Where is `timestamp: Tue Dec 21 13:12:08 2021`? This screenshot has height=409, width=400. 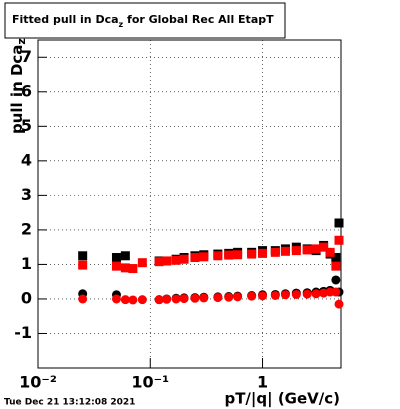 timestamp: Tue Dec 21 13:12:08 2021 is located at coordinates (69, 403).